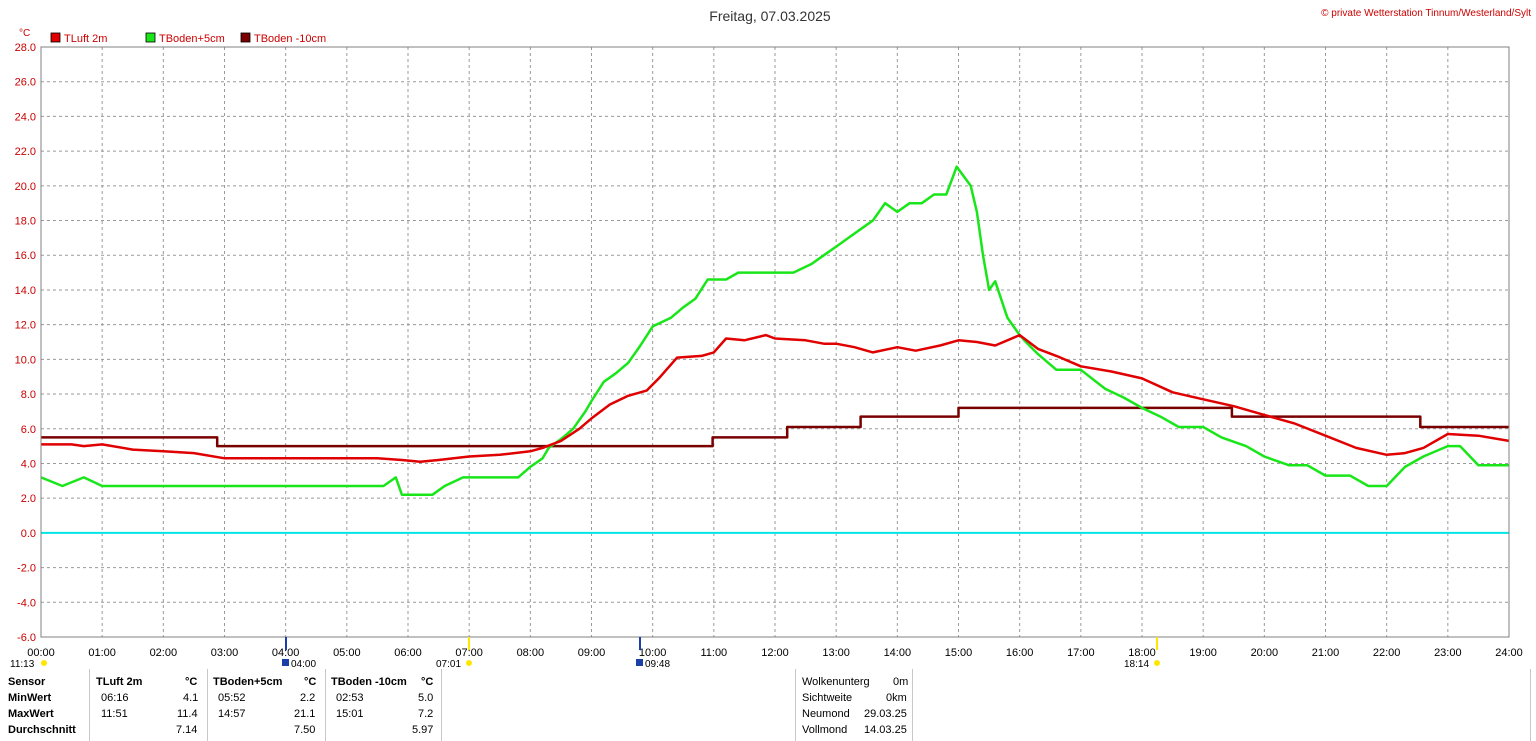  Describe the element at coordinates (28, 430) in the screenshot. I see `y-tick-label: 6.0` at that location.